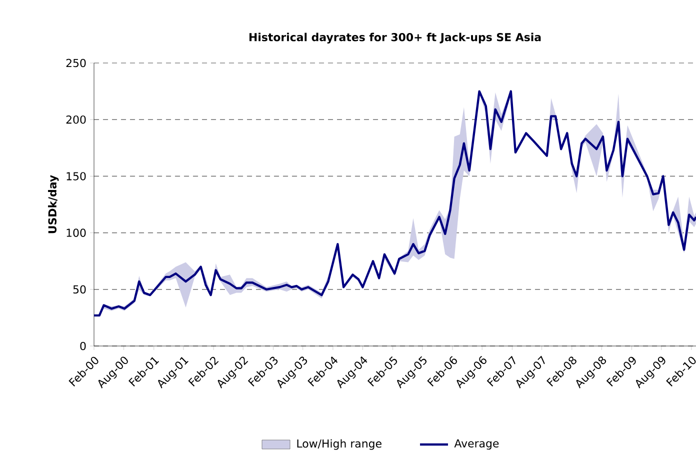  What do you see at coordinates (83, 346) in the screenshot?
I see `y-tick-label: 0` at bounding box center [83, 346].